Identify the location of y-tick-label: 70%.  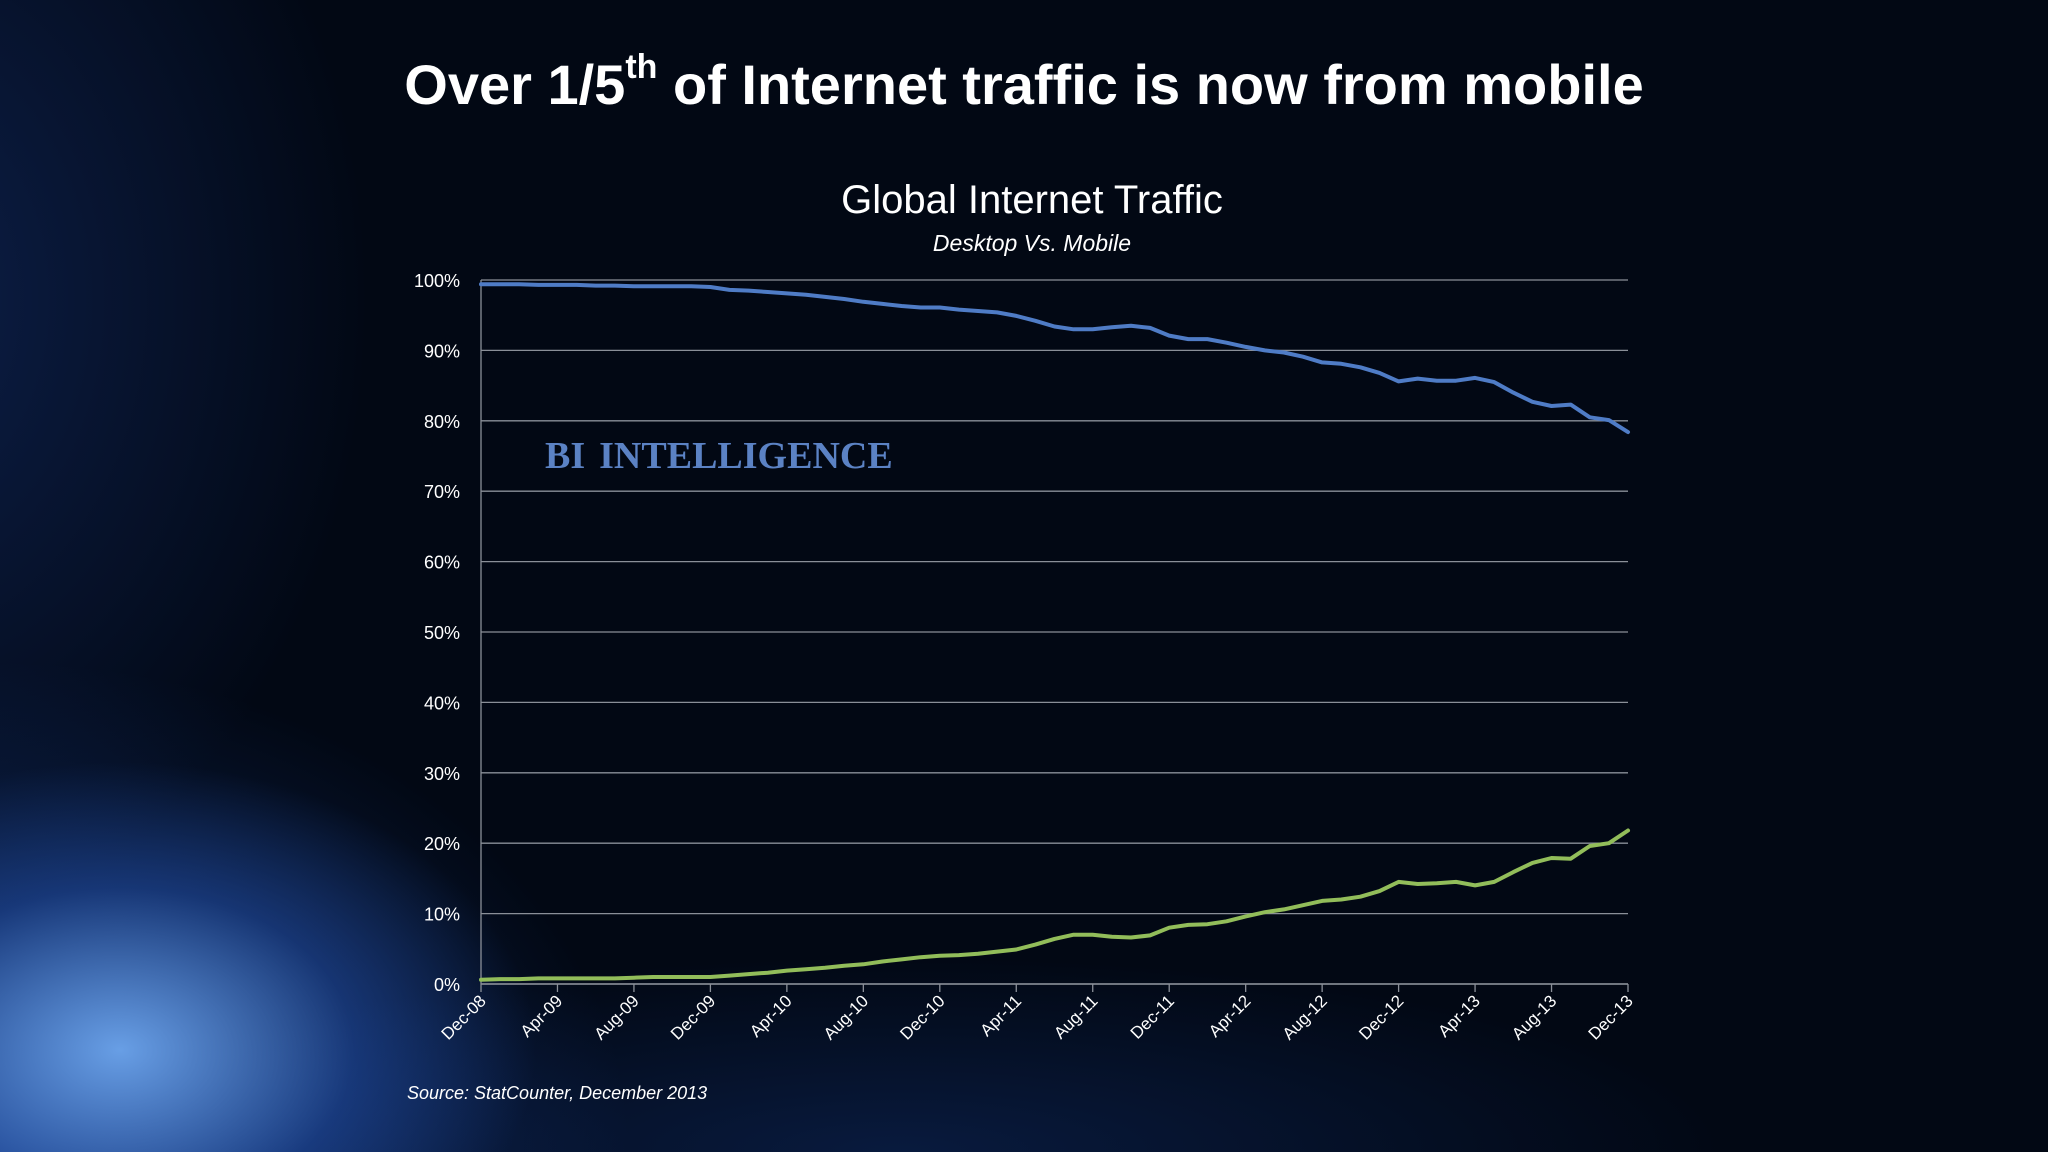
(442, 492).